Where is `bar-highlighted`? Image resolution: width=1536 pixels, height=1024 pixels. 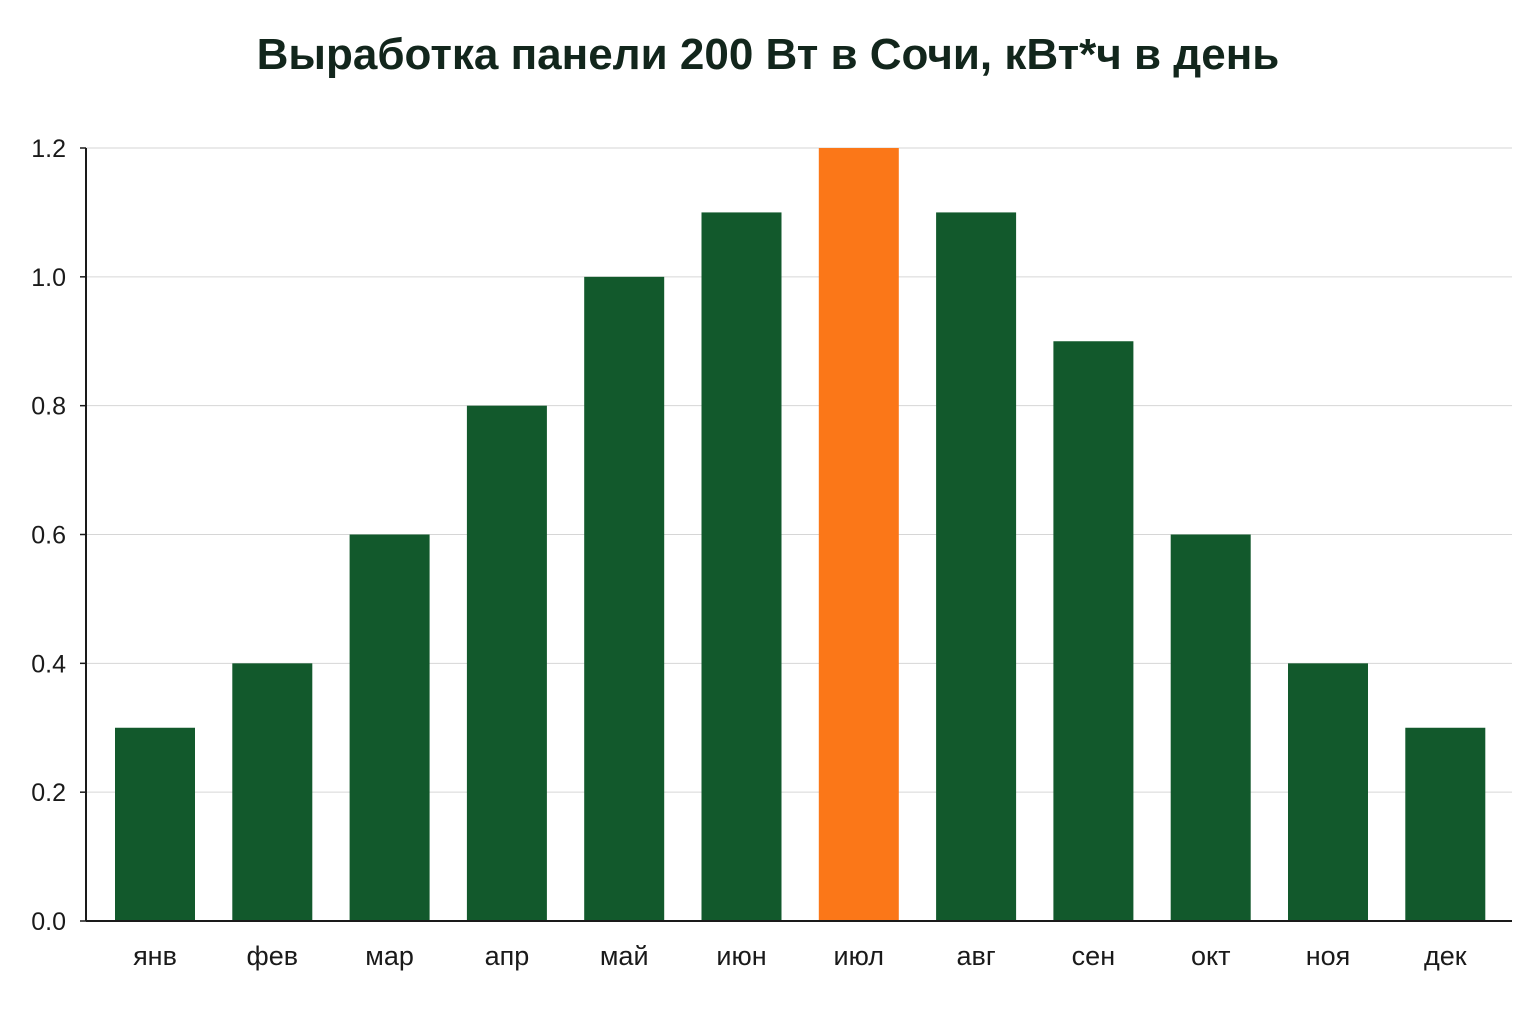
bar-highlighted is located at coordinates (858, 534).